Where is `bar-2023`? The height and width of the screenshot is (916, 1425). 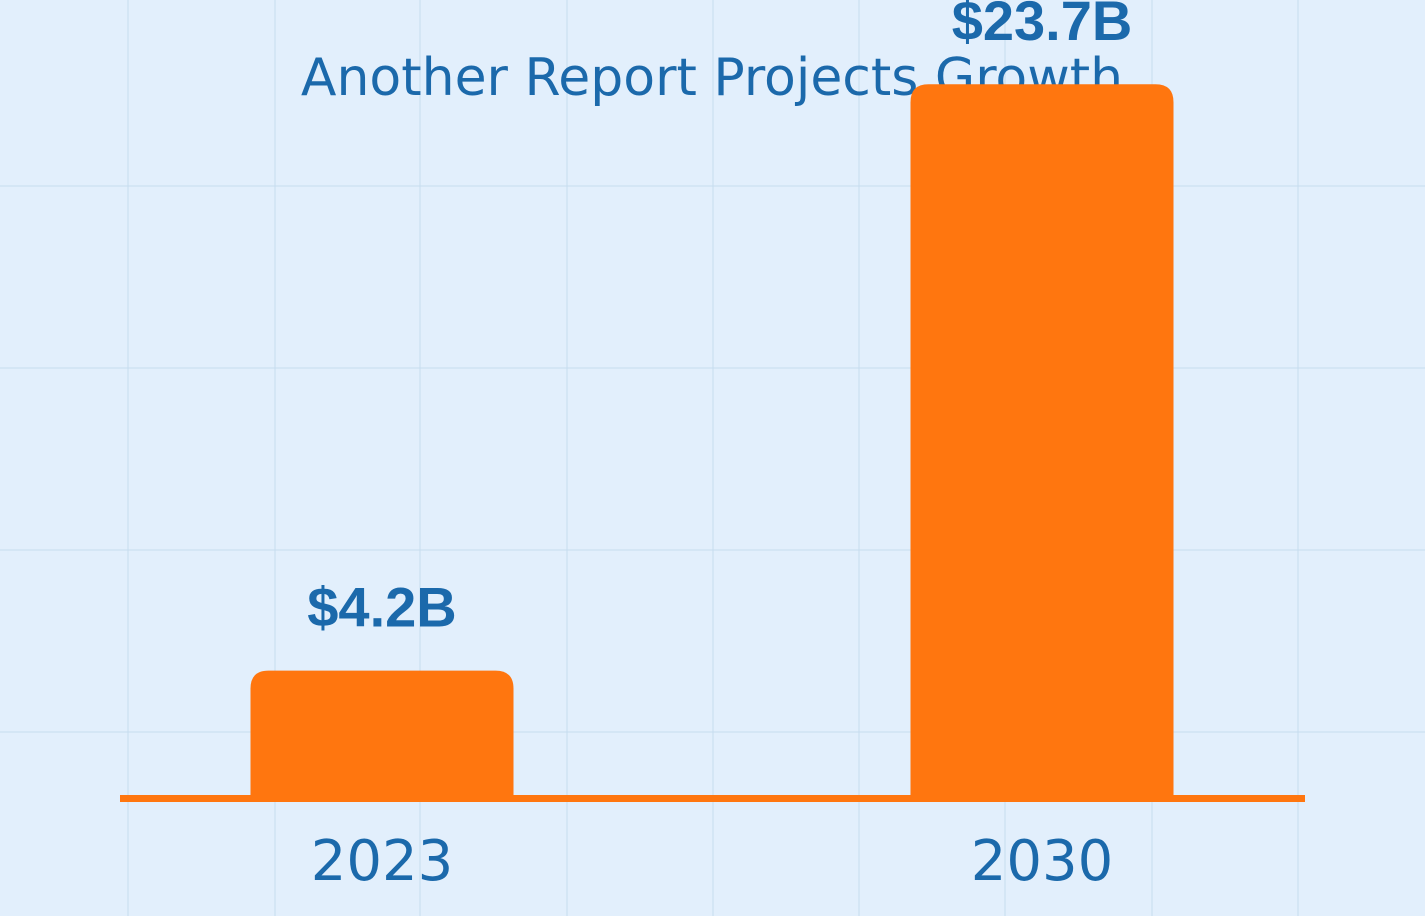 bar-2023 is located at coordinates (382, 733).